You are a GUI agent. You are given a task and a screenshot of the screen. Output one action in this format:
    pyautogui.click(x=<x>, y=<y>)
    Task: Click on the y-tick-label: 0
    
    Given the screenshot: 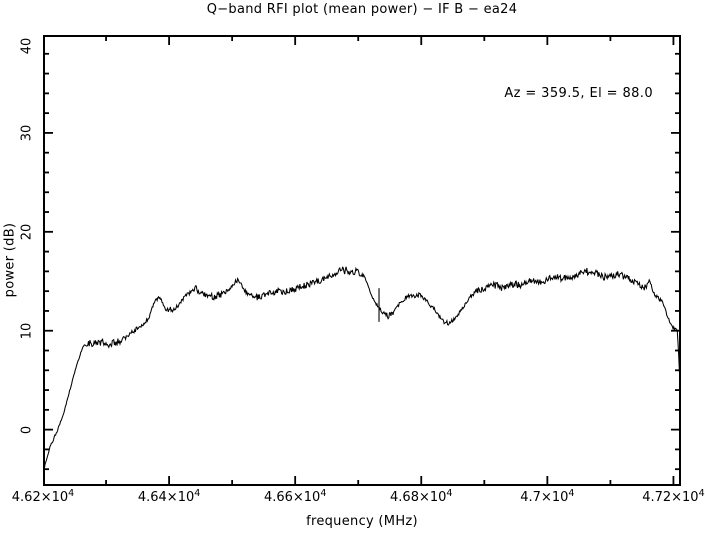 What is the action you would take?
    pyautogui.click(x=27, y=429)
    